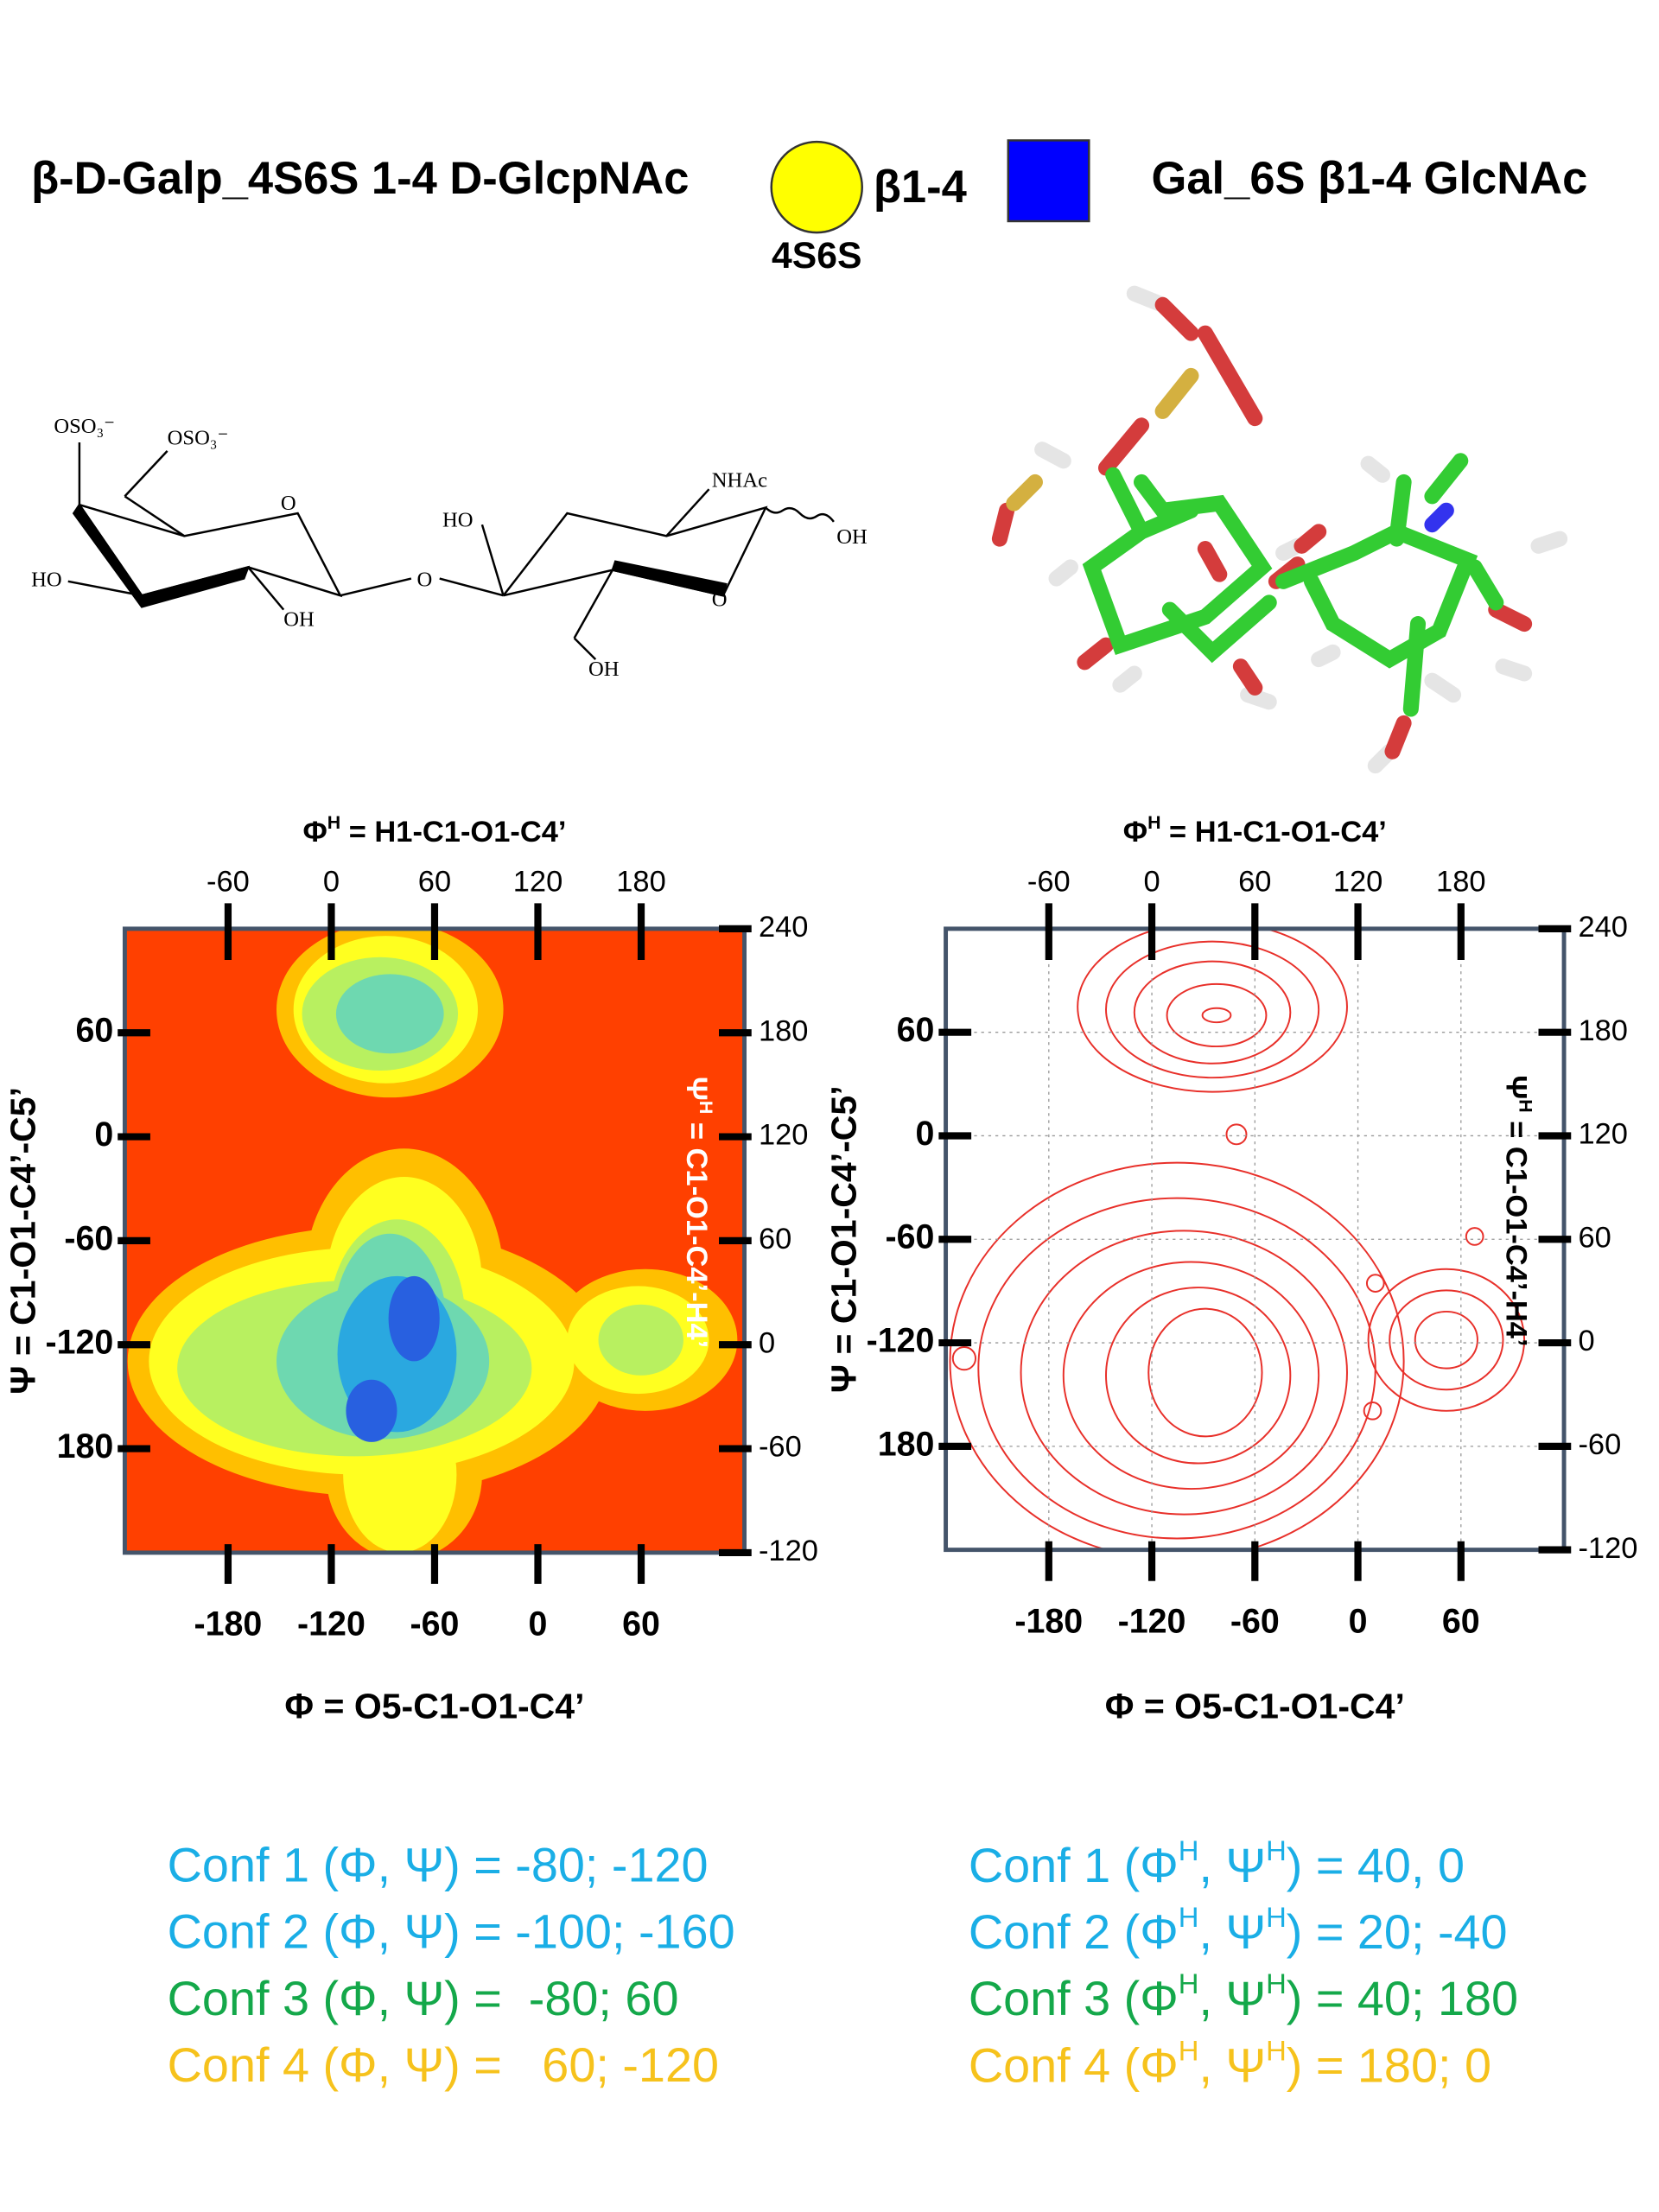 The width and height of the screenshot is (1659, 2212). I want to click on heatmap, so click(434, 1240).